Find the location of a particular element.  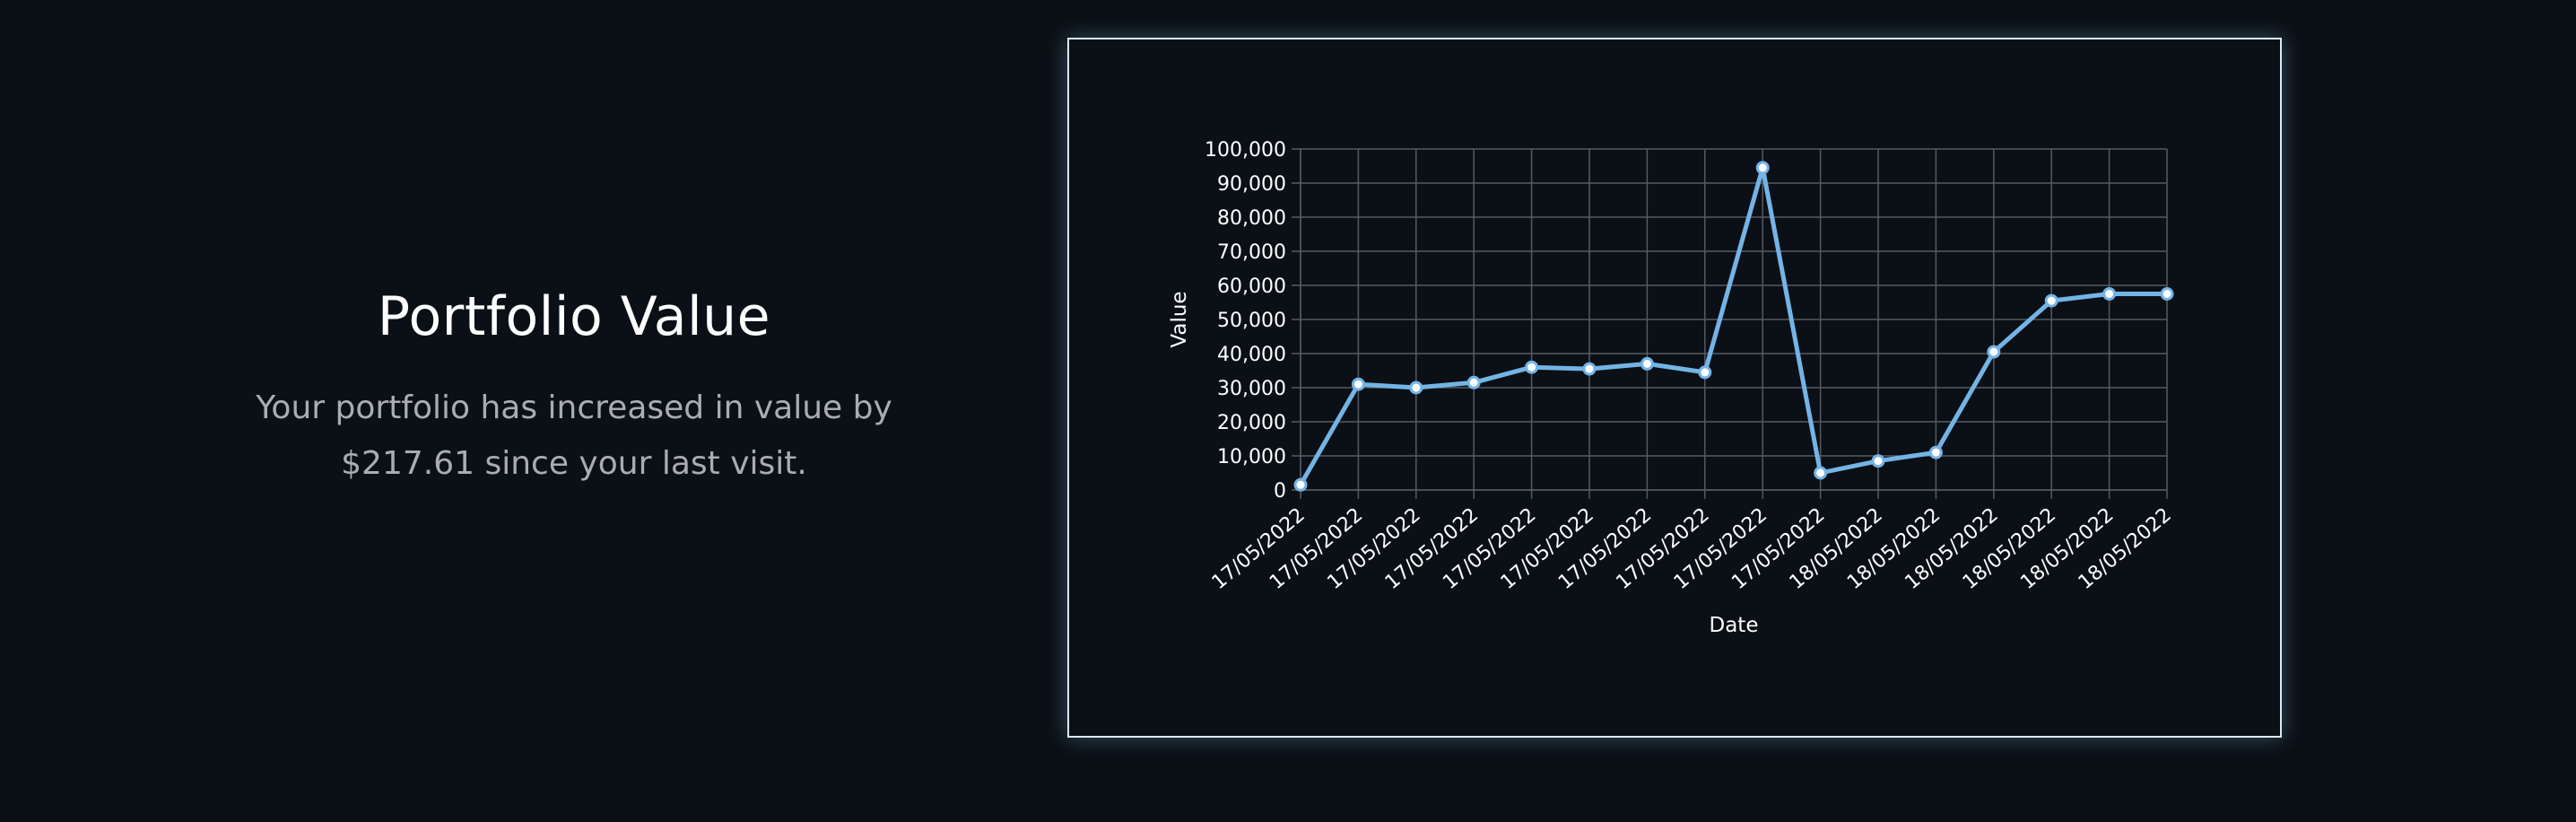

series-line is located at coordinates (1734, 326).